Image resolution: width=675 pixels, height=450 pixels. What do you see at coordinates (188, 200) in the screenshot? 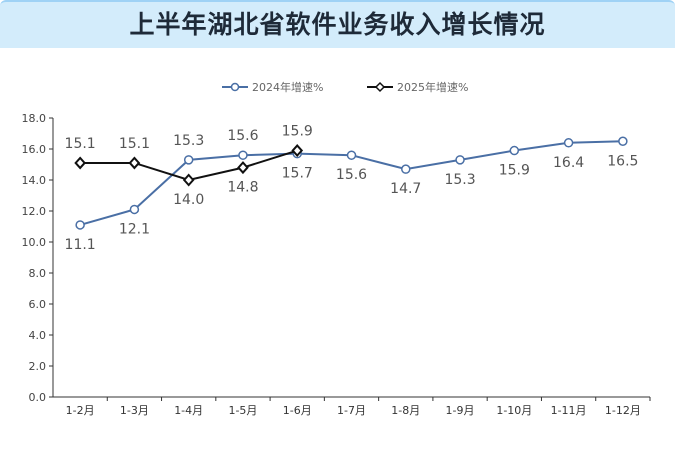
I see `data-label: 14.0` at bounding box center [188, 200].